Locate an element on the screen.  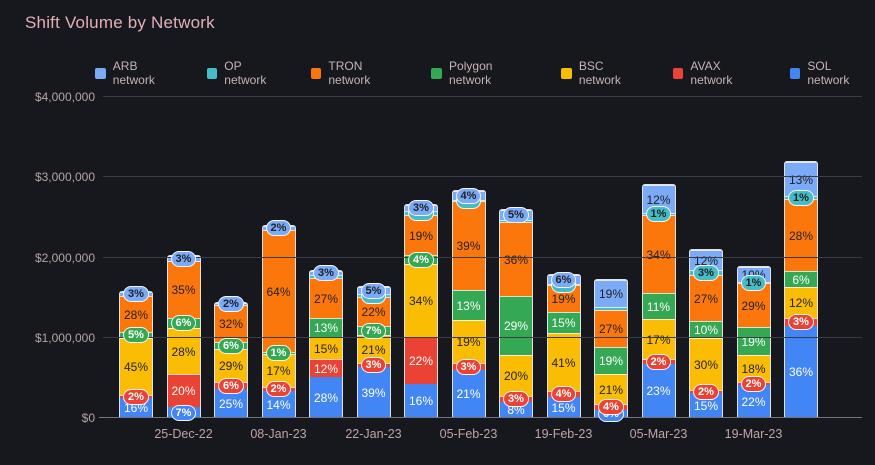
x-axis-tick-label: 08-Jan-23 is located at coordinates (278, 434).